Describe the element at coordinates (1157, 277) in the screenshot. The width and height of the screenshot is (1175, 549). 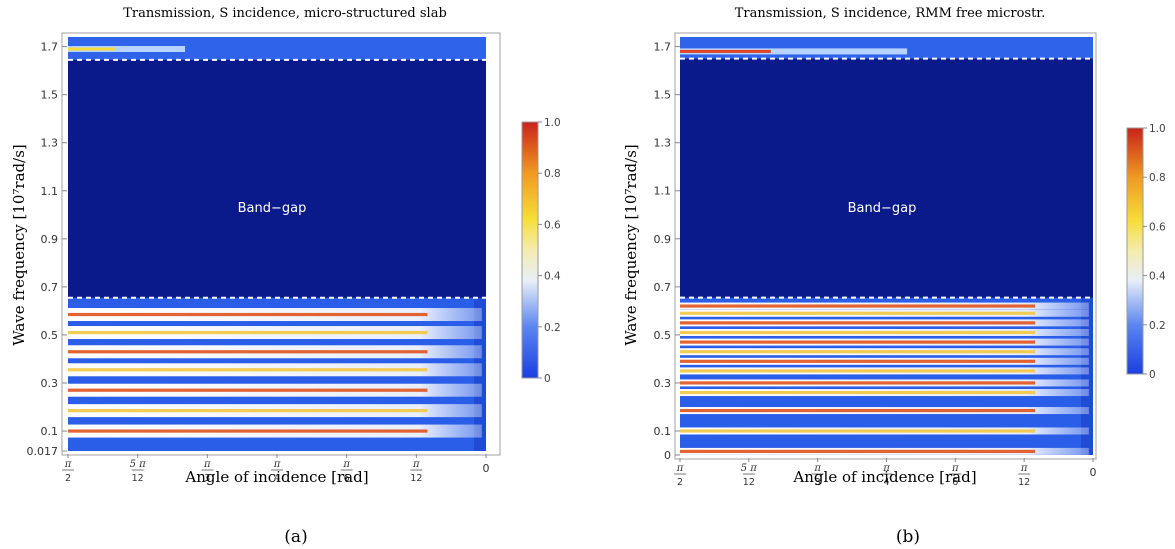
I see `colorbar-tick-label: 0.4` at that location.